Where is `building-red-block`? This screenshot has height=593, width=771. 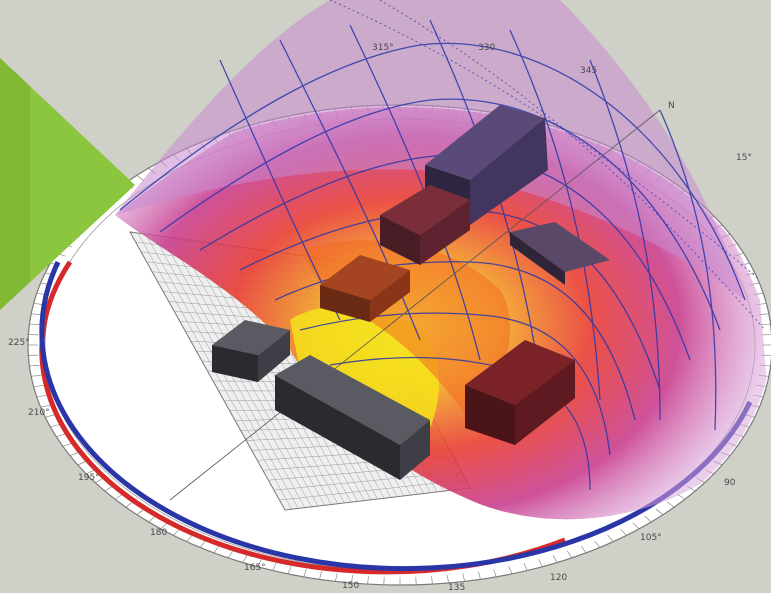 building-red-block is located at coordinates (425, 225).